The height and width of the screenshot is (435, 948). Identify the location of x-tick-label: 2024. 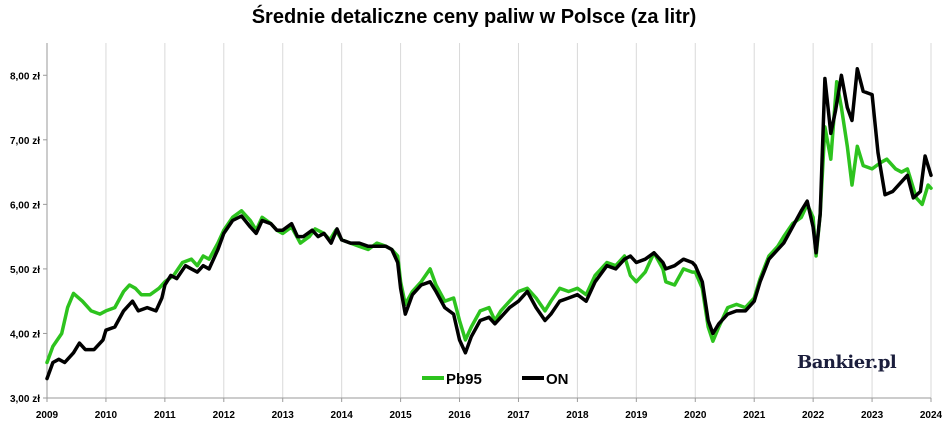
(931, 415).